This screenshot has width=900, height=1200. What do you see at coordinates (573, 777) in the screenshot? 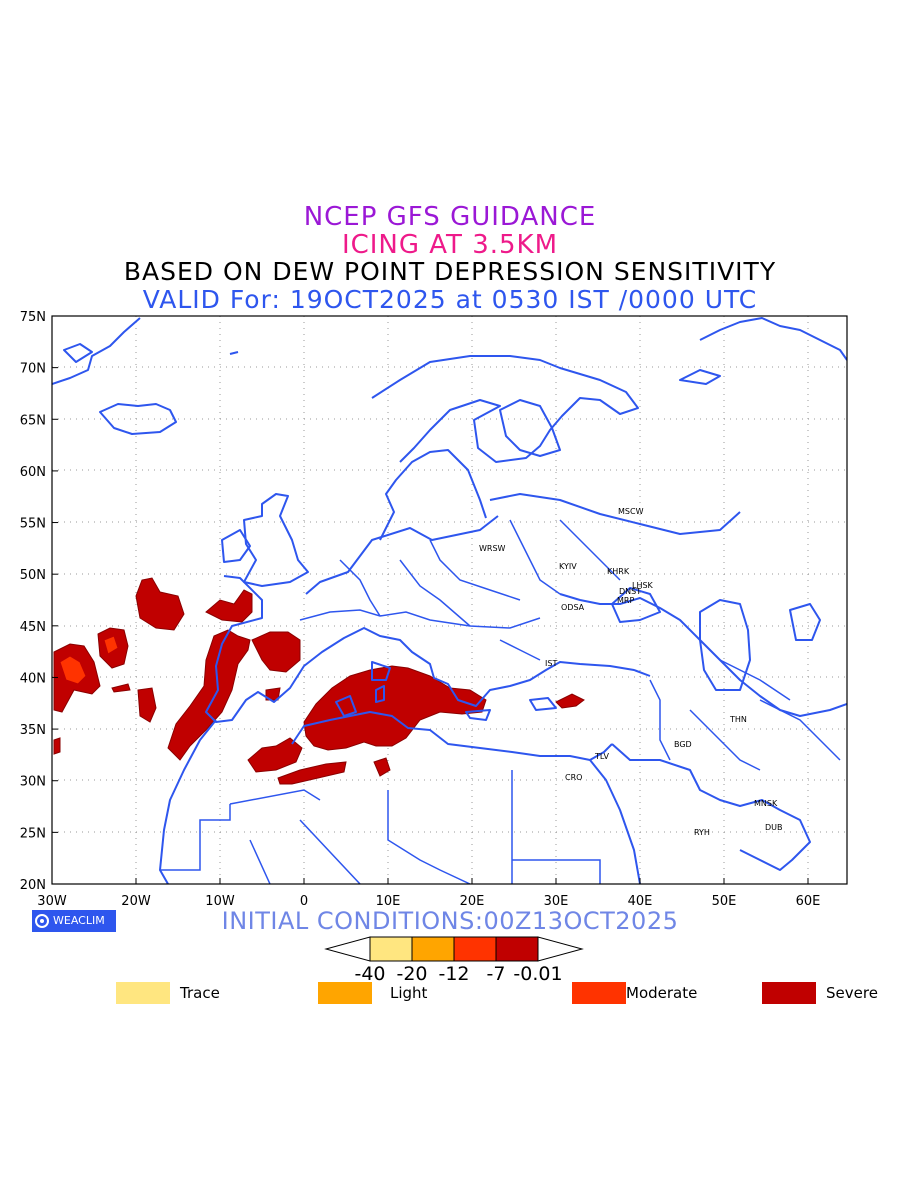
I see `city-label: CRO` at bounding box center [573, 777].